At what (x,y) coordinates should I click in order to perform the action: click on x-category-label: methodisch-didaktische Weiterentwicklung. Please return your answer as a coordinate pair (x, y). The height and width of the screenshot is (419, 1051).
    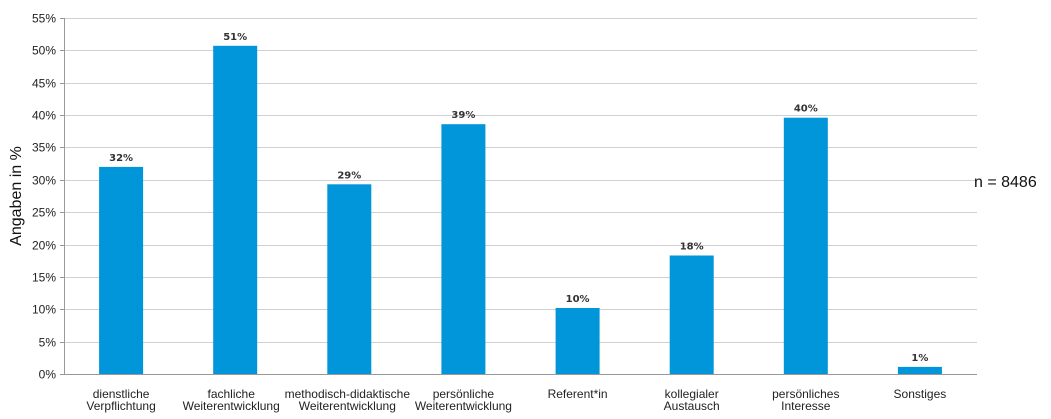
    Looking at the image, I should click on (348, 400).